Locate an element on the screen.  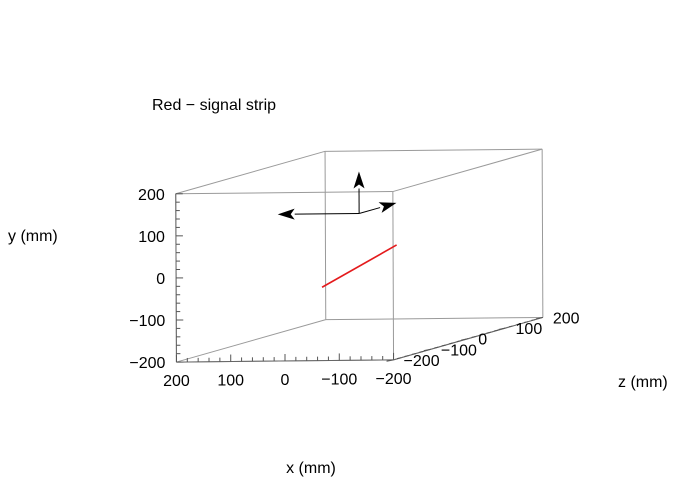
z-tick-label: −200 is located at coordinates (422, 361).